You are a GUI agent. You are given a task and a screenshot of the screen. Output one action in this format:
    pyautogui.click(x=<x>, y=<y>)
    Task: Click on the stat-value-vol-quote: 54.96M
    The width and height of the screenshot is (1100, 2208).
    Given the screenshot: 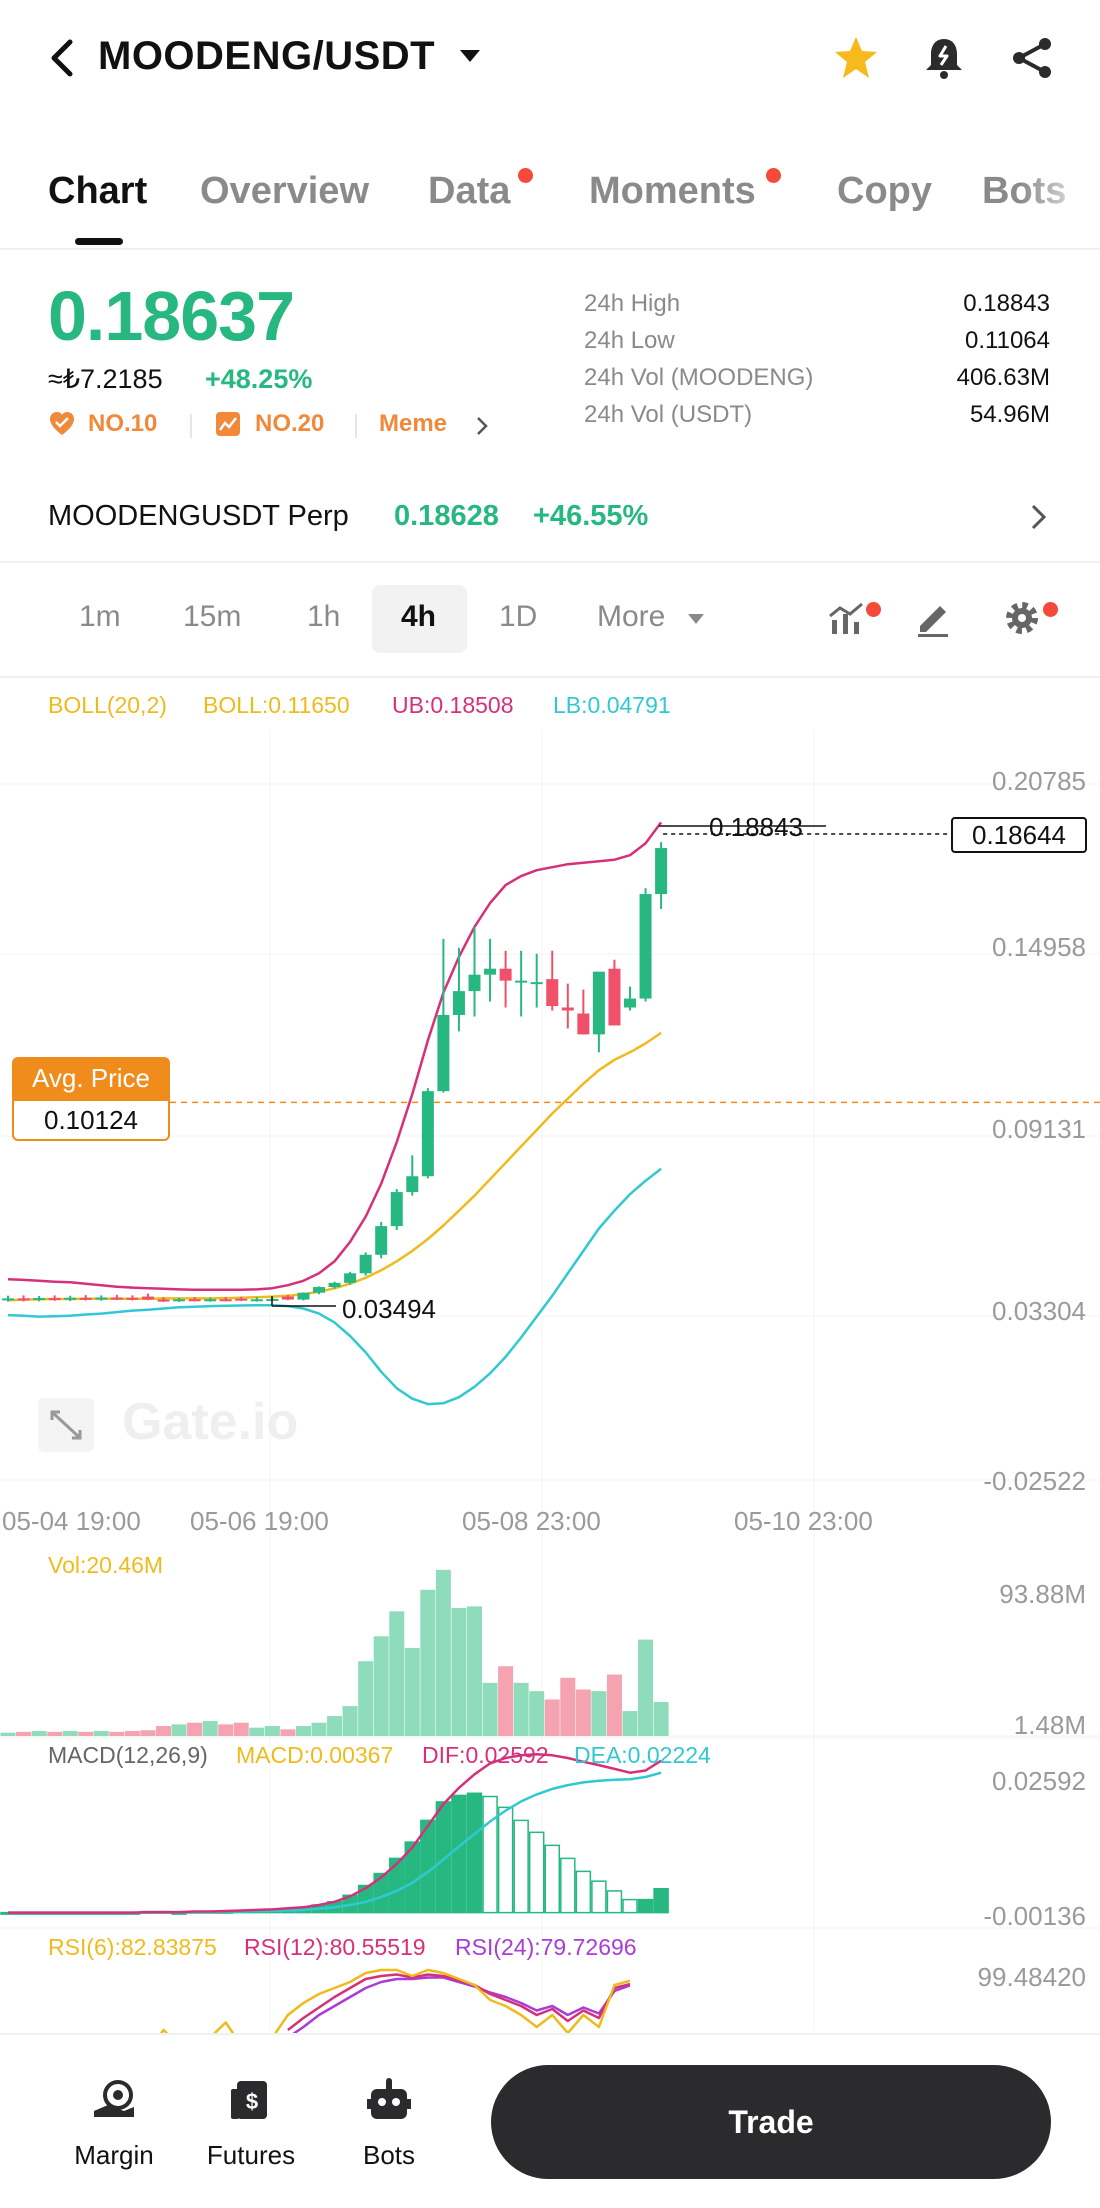 What is the action you would take?
    pyautogui.click(x=1009, y=414)
    